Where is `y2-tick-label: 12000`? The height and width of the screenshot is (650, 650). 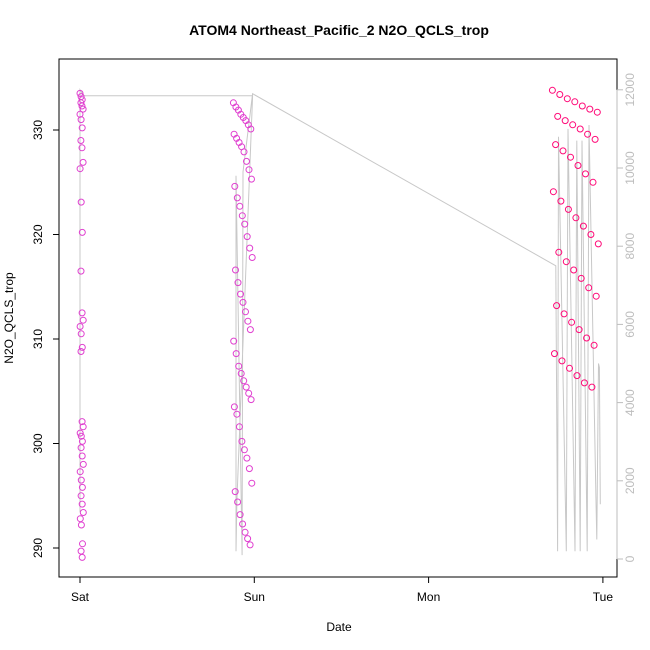
y2-tick-label: 12000 is located at coordinates (630, 90).